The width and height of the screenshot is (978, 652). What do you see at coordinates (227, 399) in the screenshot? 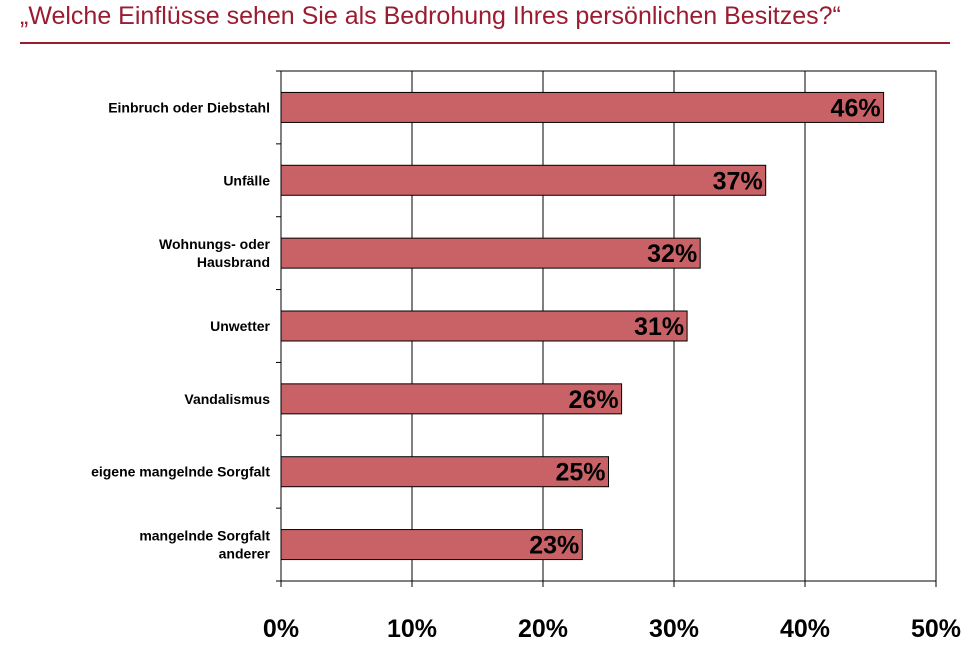
I see `category-label: Vandalismus` at bounding box center [227, 399].